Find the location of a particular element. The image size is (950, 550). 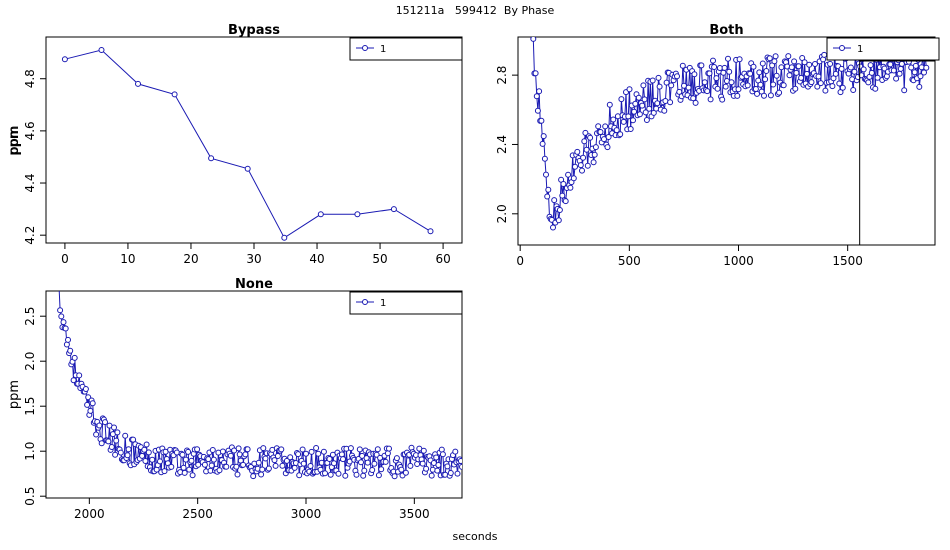

legend-box is located at coordinates (406, 303).